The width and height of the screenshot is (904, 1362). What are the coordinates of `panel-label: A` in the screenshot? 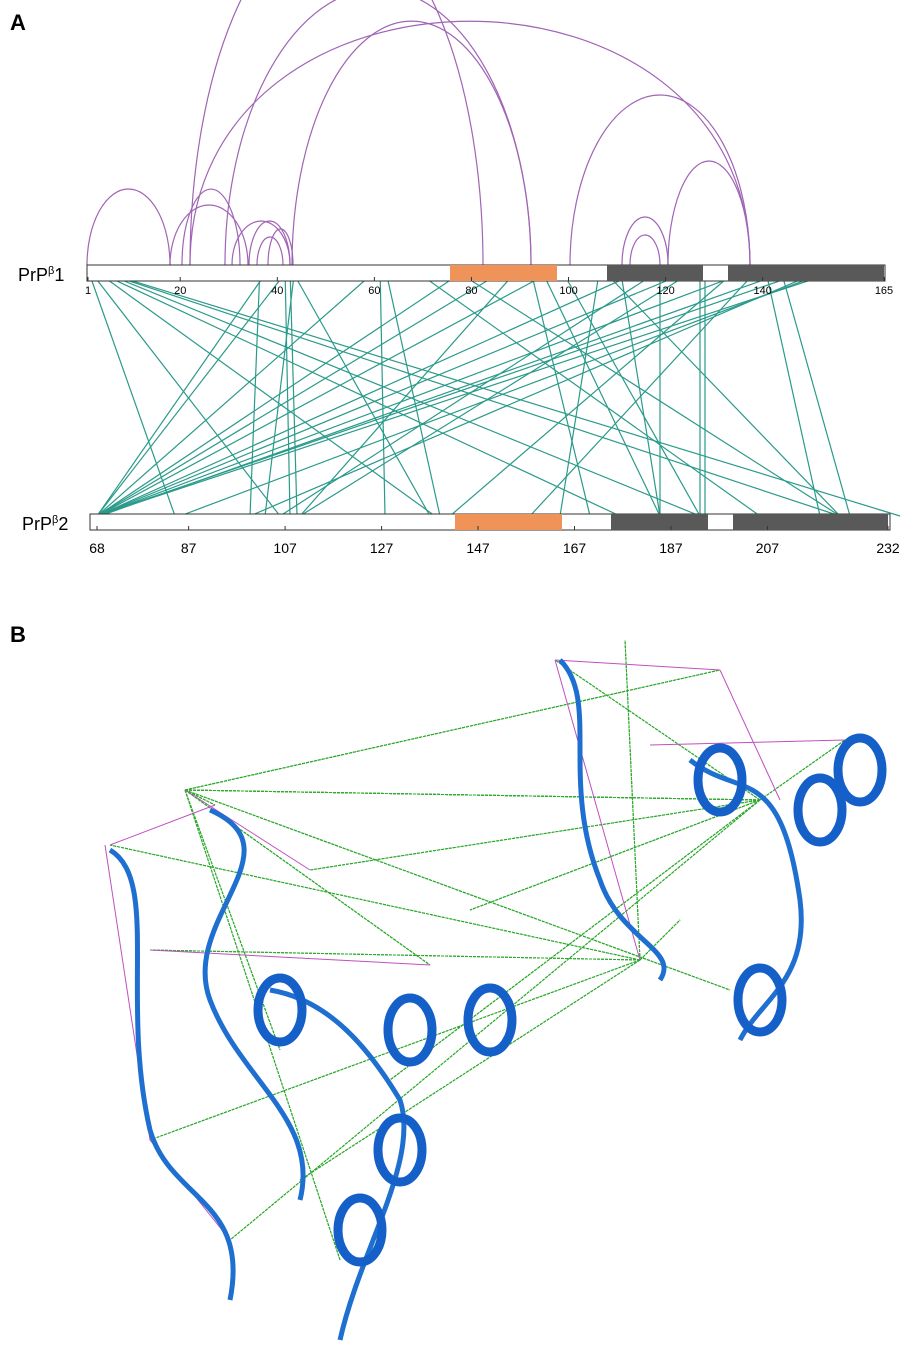 It's located at (18, 22).